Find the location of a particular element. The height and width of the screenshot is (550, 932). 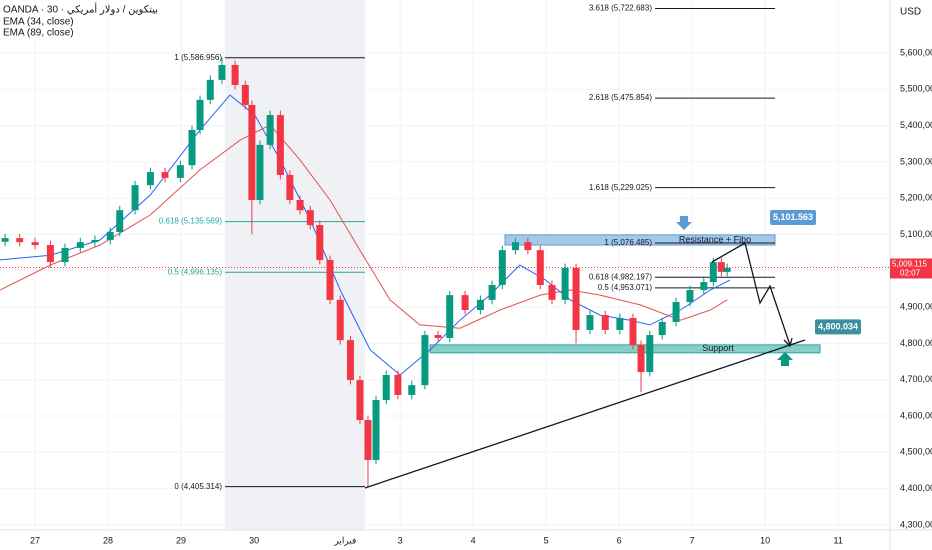

x-tick-label: 10 is located at coordinates (765, 540).